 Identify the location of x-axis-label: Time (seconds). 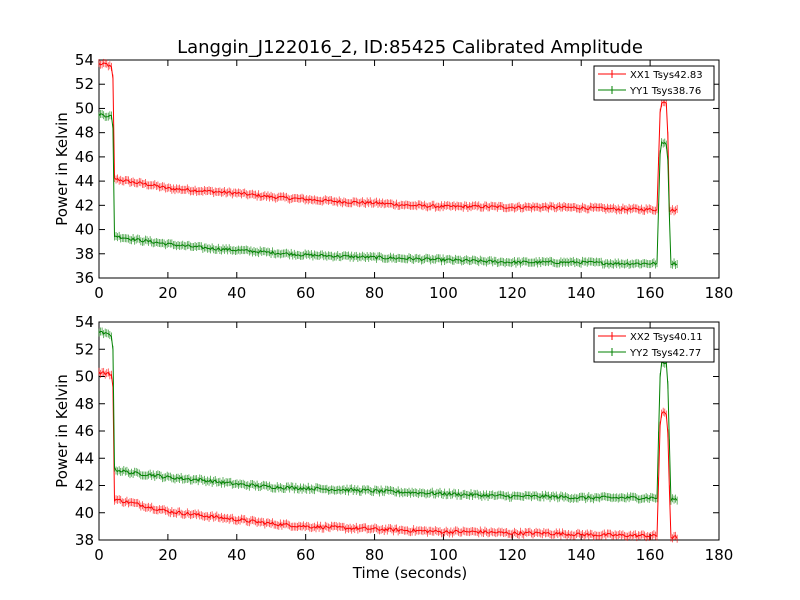
(410, 573).